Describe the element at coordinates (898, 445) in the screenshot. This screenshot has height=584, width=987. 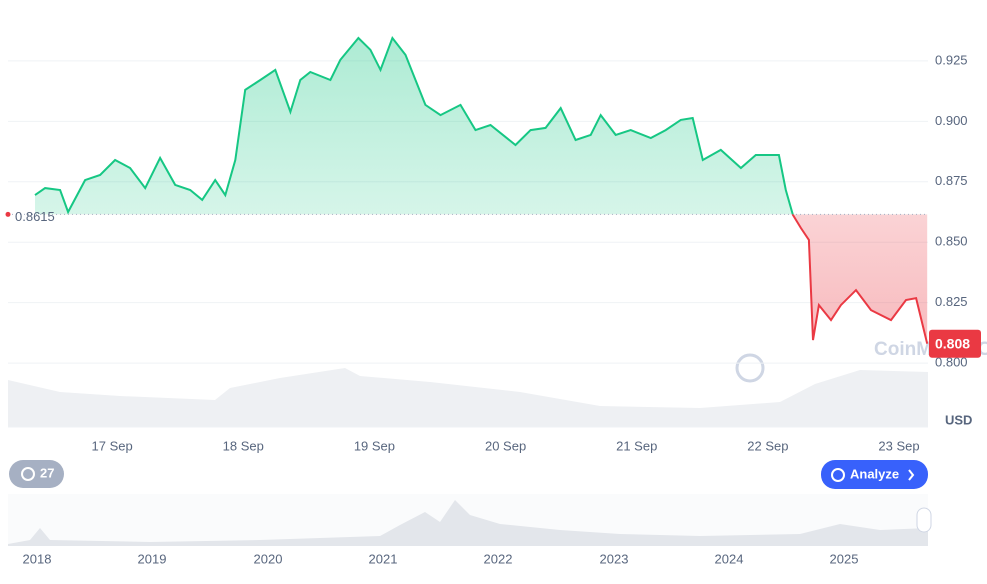
I see `x-tick-label: 23 Sep` at that location.